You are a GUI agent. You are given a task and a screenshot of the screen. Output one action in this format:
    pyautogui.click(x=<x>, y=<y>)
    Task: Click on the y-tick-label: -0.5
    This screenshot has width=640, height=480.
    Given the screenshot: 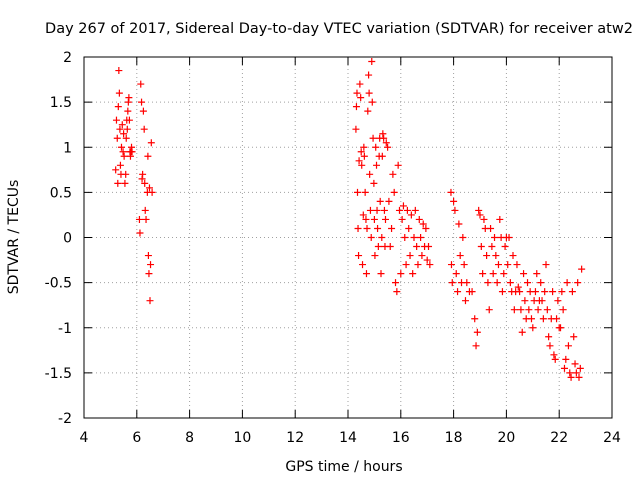 What is the action you would take?
    pyautogui.click(x=58, y=284)
    